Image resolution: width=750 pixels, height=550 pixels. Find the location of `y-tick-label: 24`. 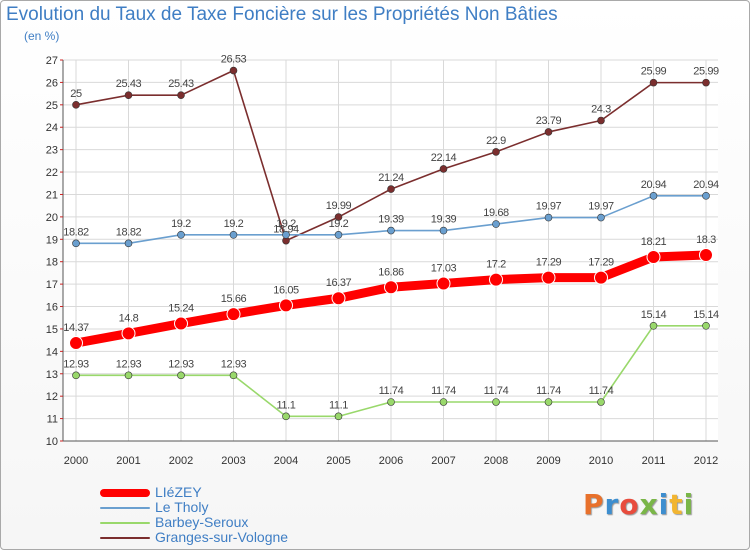

y-tick-label: 24 is located at coordinates (52, 128).